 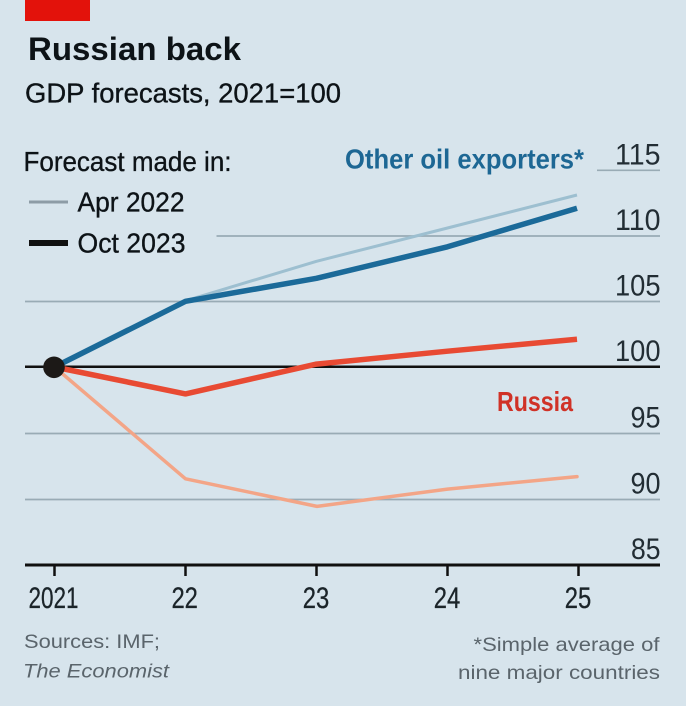 I want to click on svg-text: 115, so click(x=638, y=155).